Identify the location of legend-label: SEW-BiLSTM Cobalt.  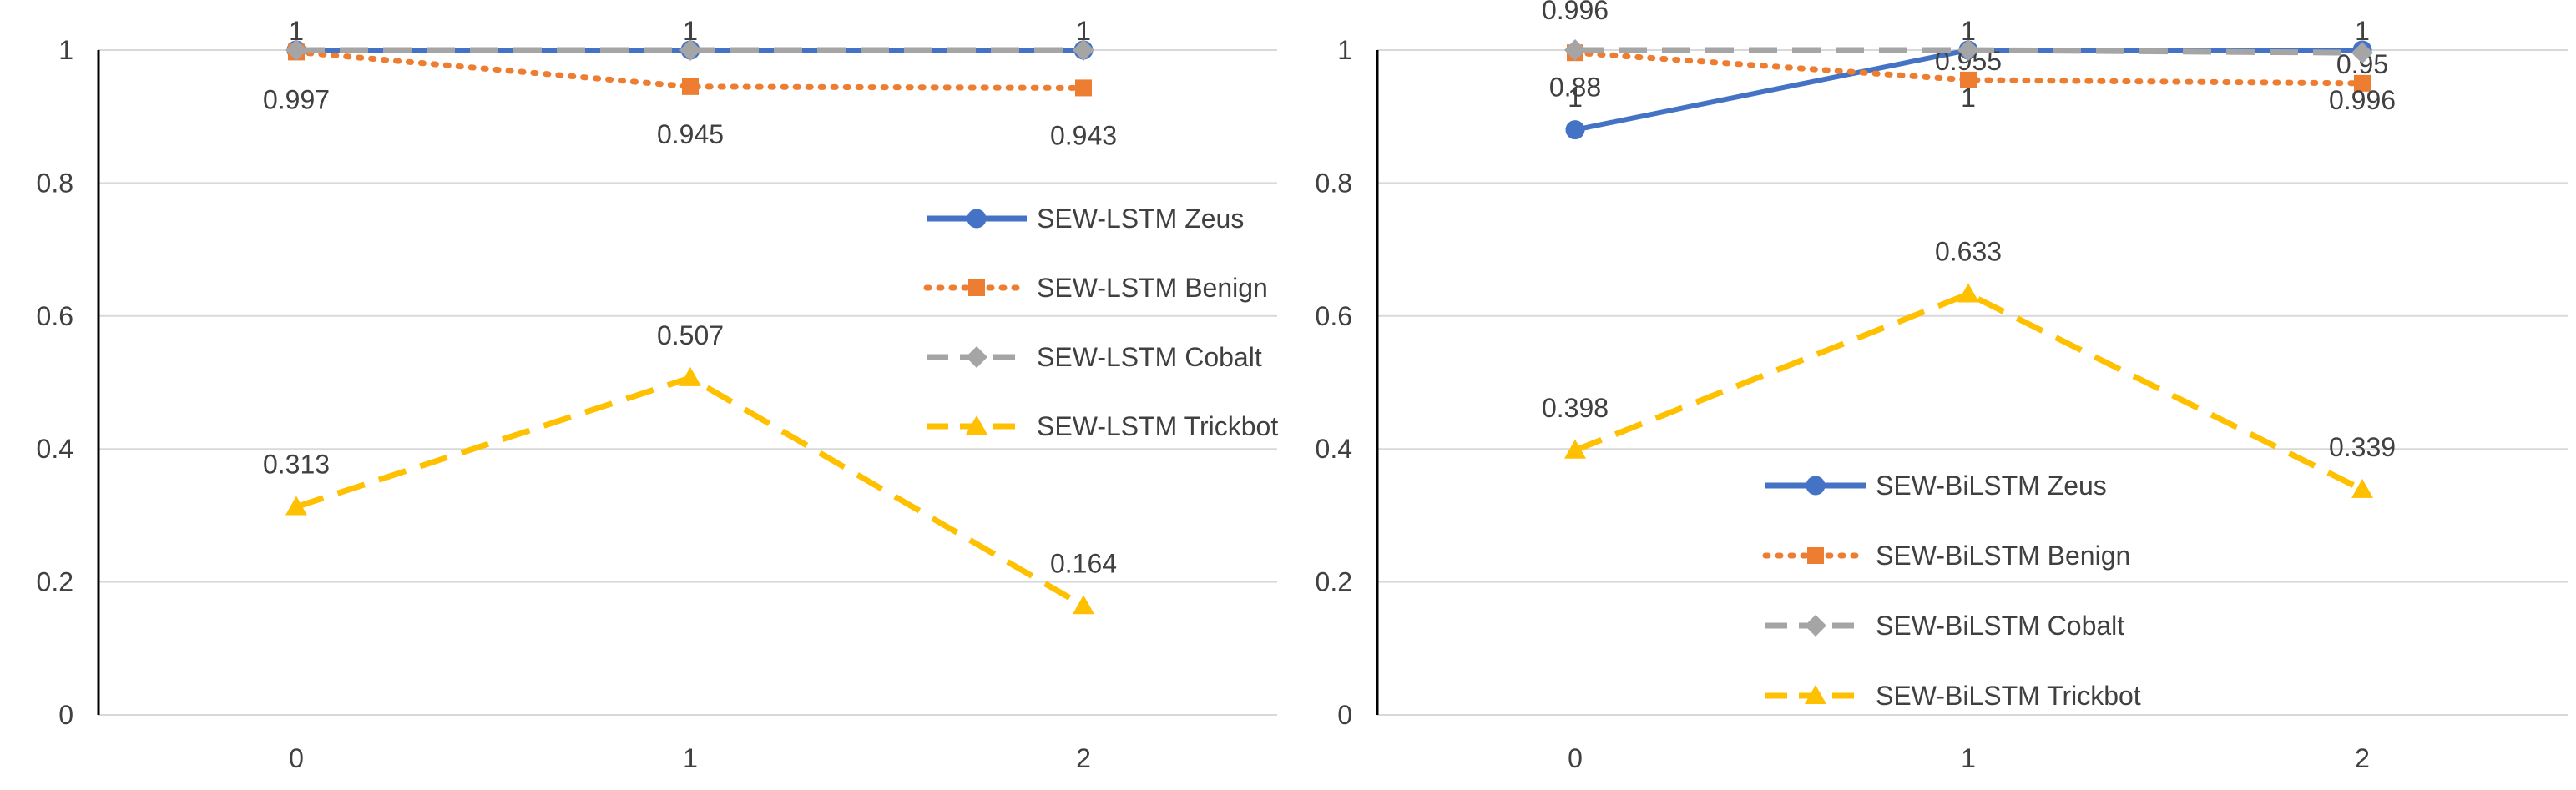
(2000, 626).